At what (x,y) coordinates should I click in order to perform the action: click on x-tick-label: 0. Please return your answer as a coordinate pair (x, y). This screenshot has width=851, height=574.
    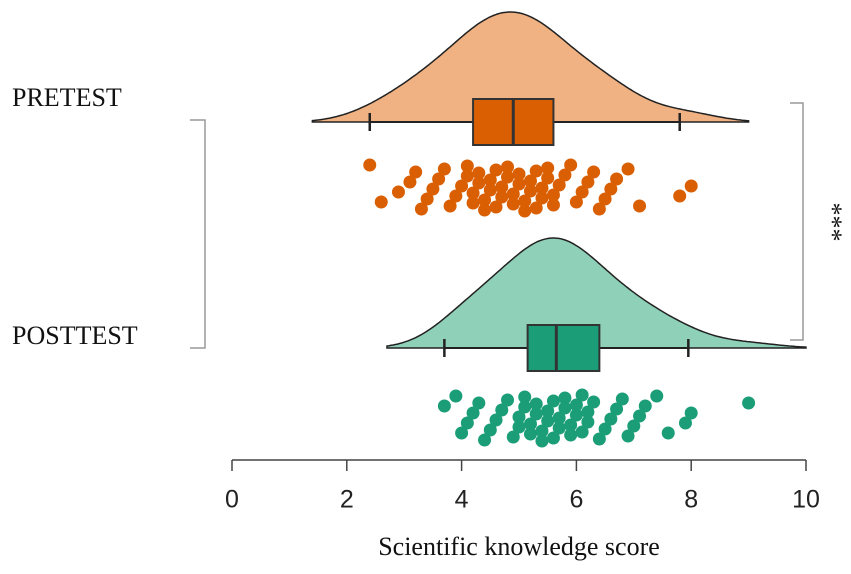
    Looking at the image, I should click on (232, 500).